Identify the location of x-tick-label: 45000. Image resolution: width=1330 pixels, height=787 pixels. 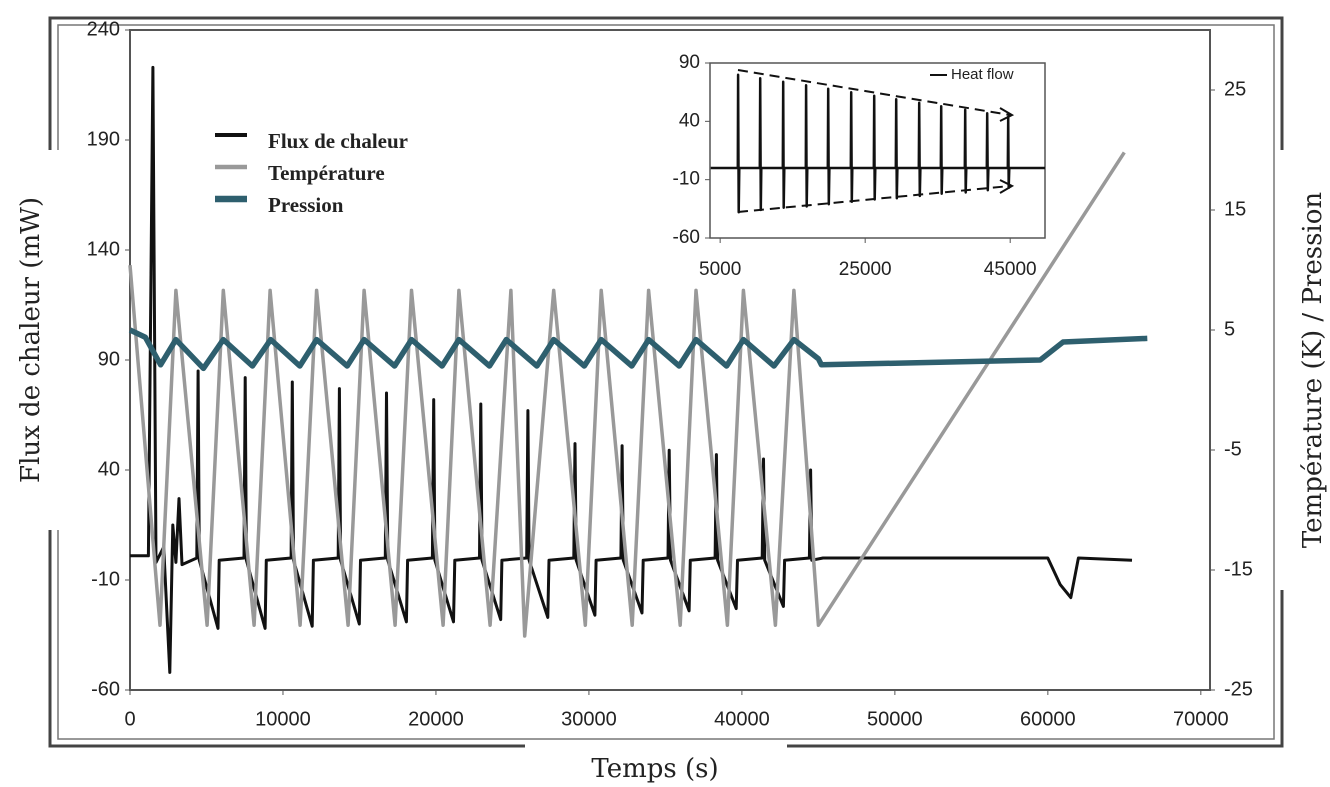
(1010, 269).